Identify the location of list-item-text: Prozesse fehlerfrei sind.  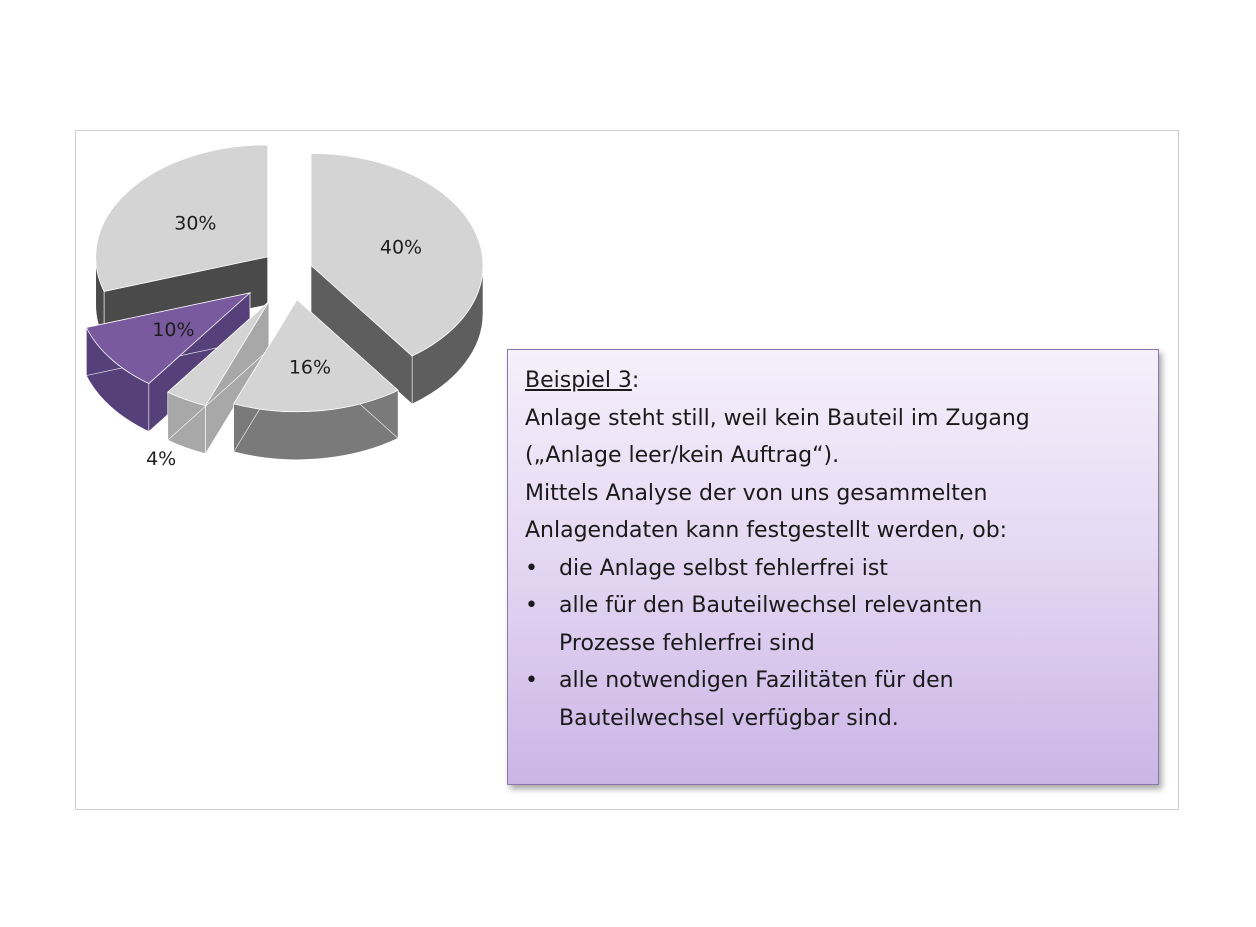
(687, 643).